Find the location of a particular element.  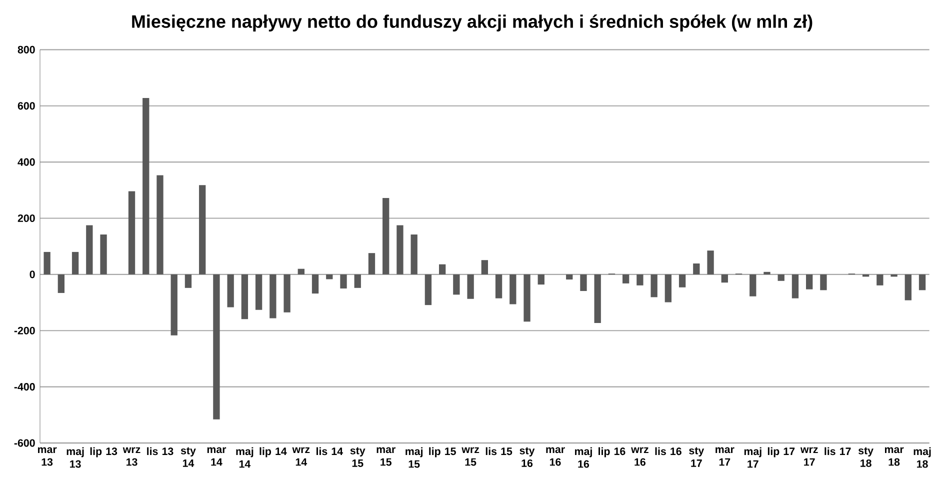

x-tick-label: wrz 14 is located at coordinates (301, 456).